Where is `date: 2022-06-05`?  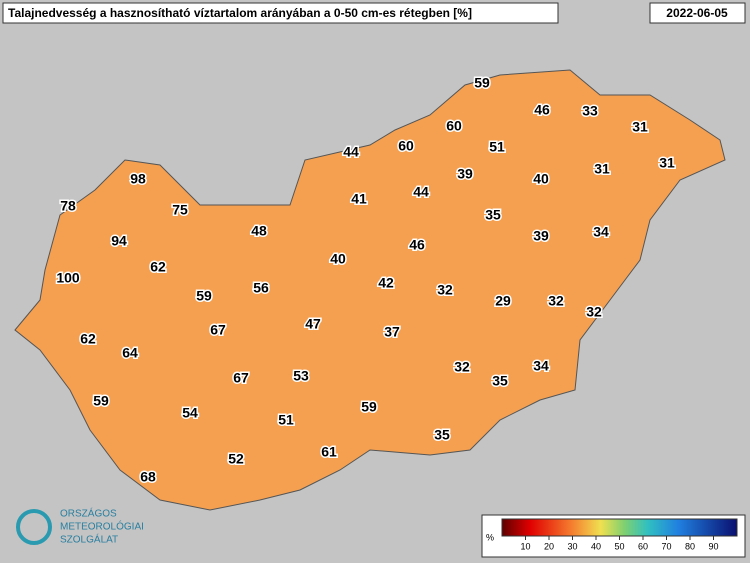
date: 2022-06-05 is located at coordinates (697, 13).